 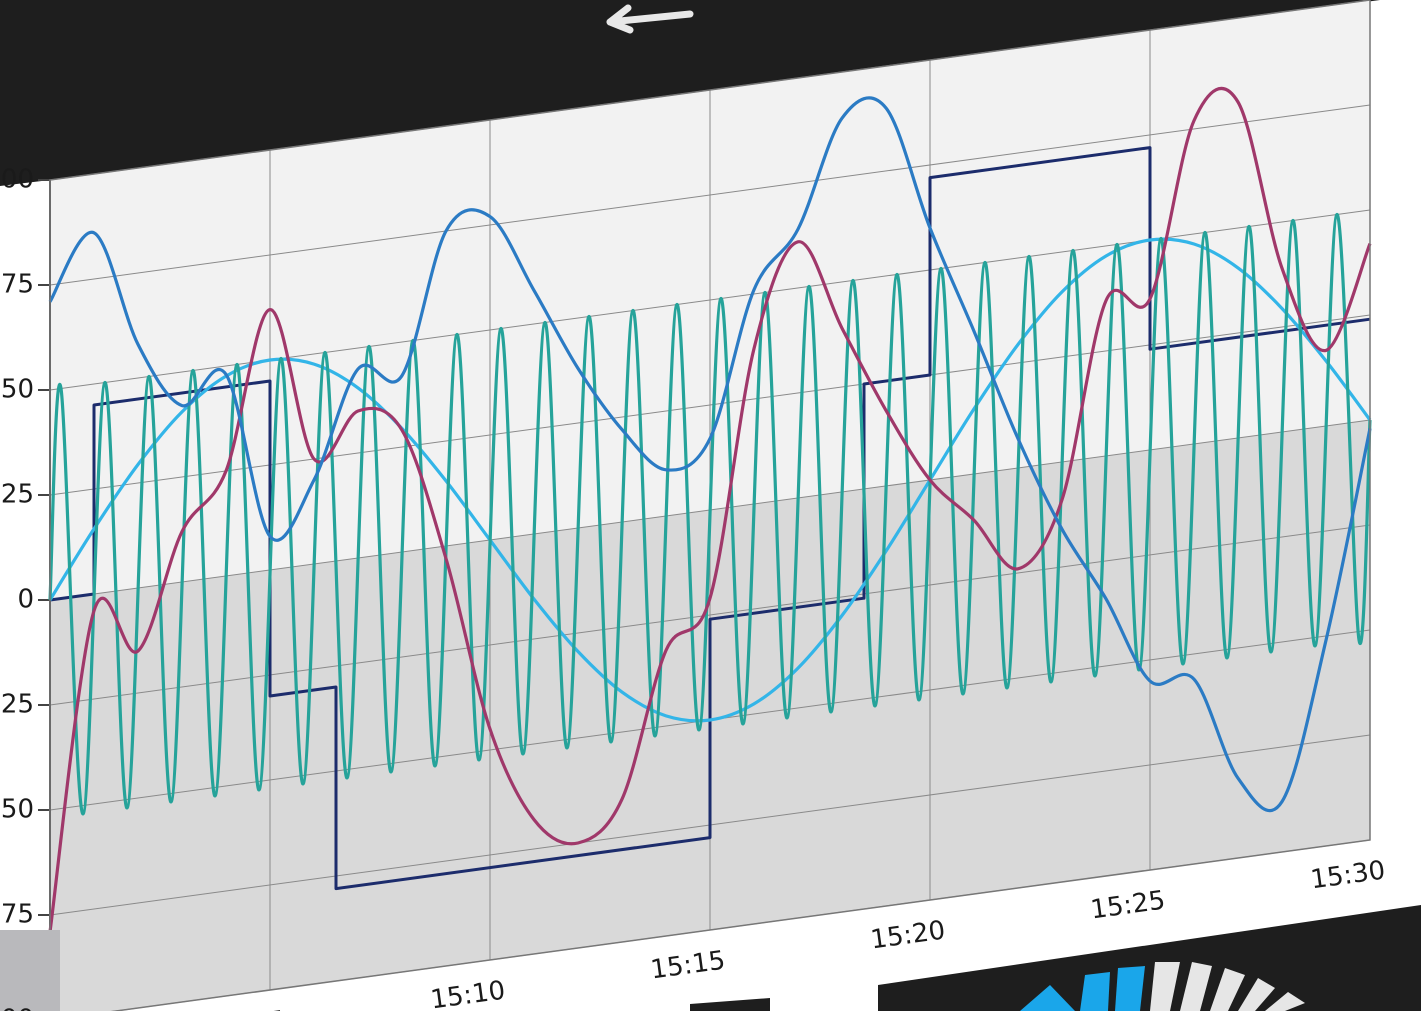 What do you see at coordinates (468, 993) in the screenshot?
I see `x-tick-label: 15:10` at bounding box center [468, 993].